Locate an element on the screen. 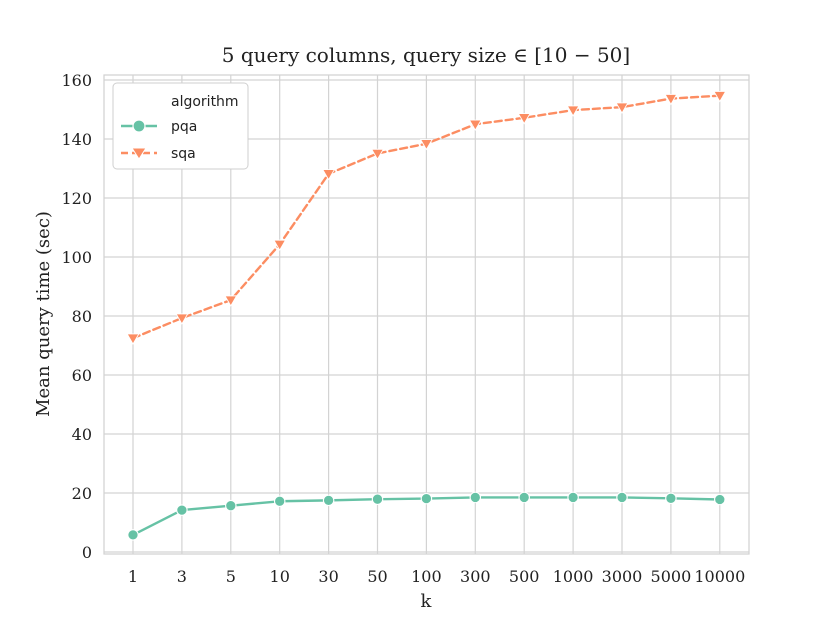 The width and height of the screenshot is (832, 628). y-tick-label: 0 is located at coordinates (87, 552).